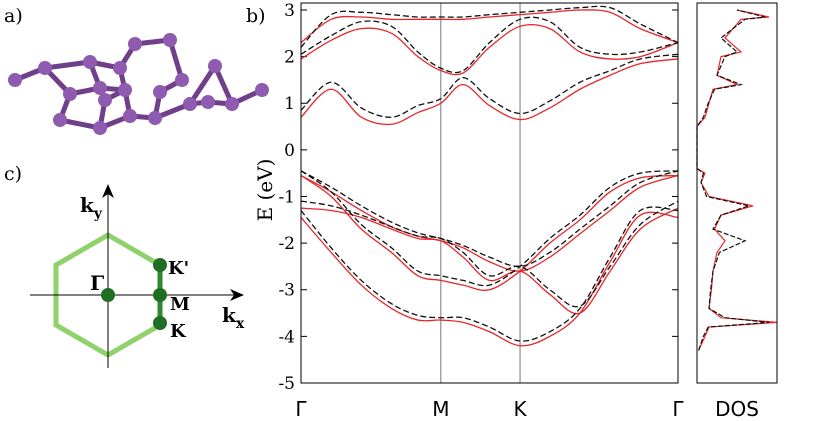  I want to click on y-tick-label: 1, so click(289, 104).